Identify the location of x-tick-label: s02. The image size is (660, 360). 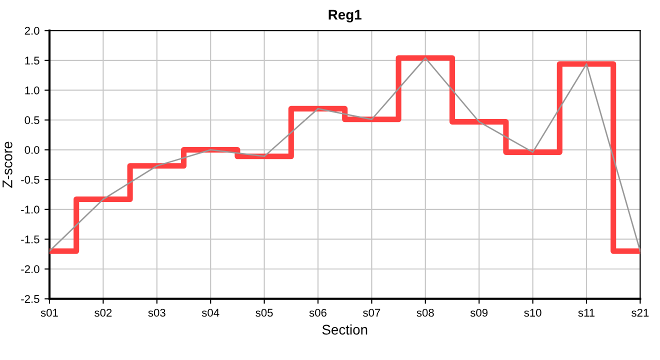
(103, 312).